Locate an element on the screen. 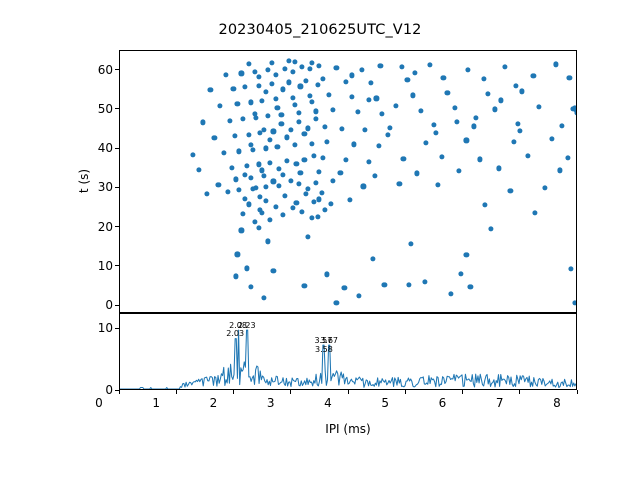 The width and height of the screenshot is (640, 480). histogram-y-tick is located at coordinates (117, 390).